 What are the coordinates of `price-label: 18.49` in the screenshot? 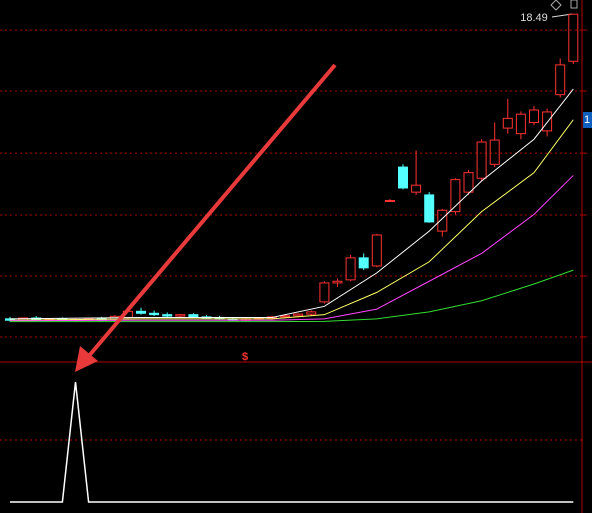 It's located at (534, 18).